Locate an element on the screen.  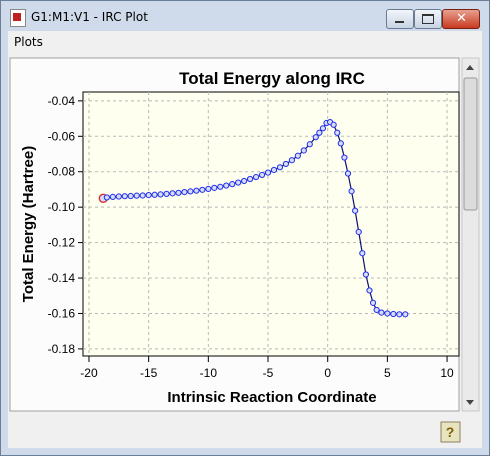
scroll-thumb is located at coordinates (470, 144).